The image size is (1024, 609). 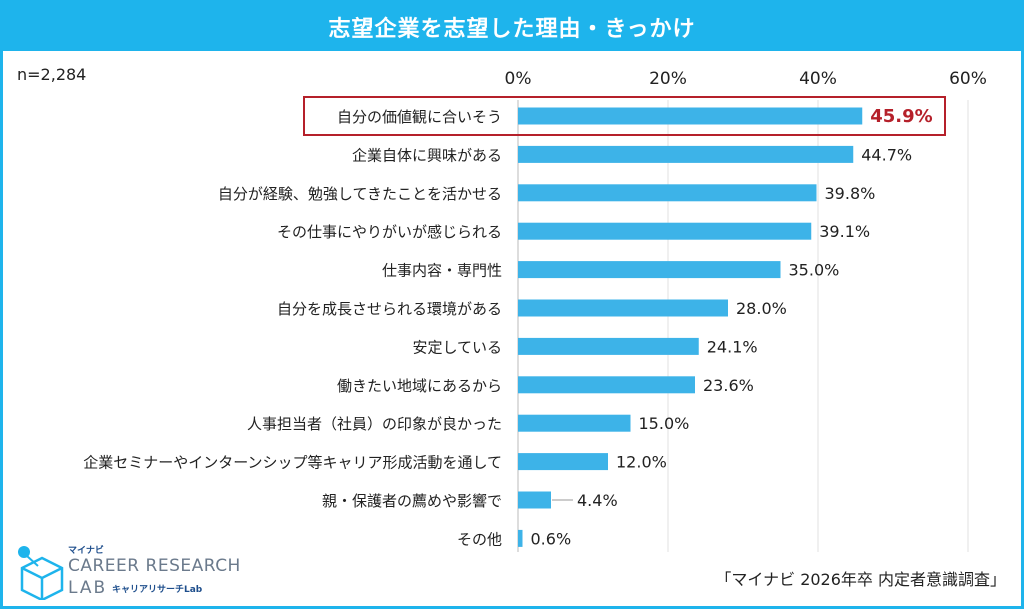 I want to click on logo-subtitle-text: キャリアリサーチLab, so click(x=157, y=590).